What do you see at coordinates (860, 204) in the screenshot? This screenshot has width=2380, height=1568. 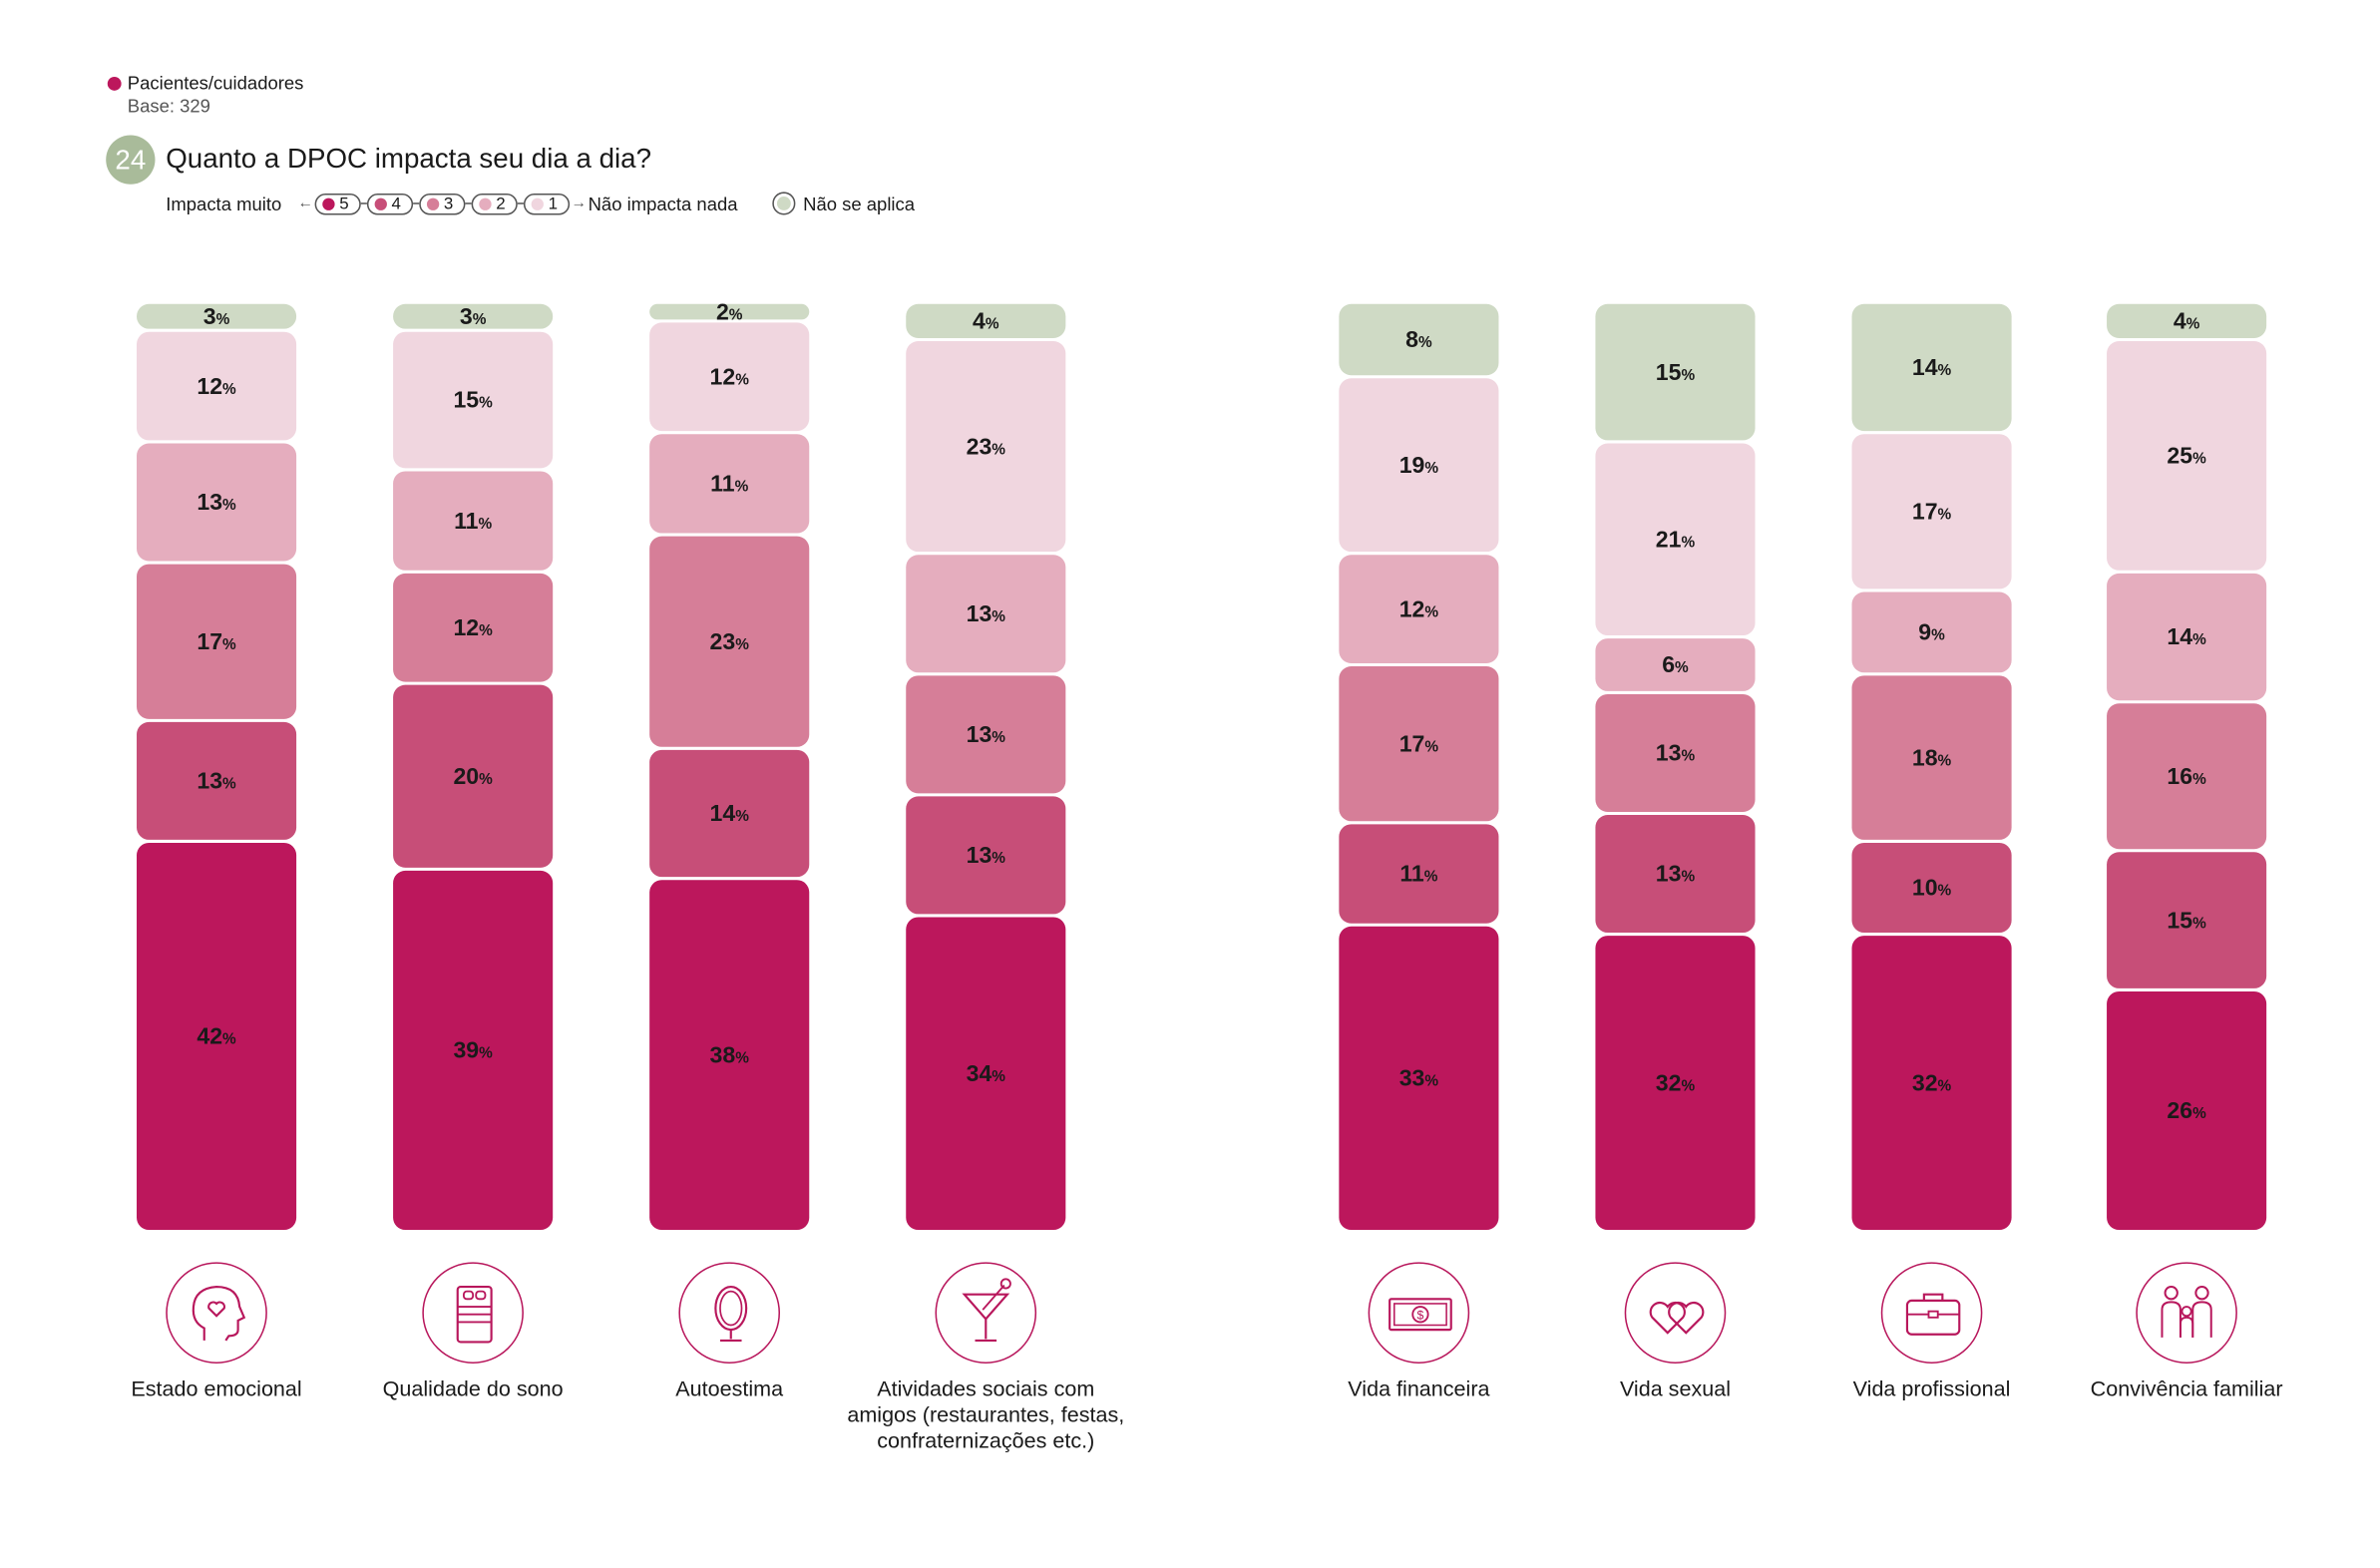 I see `not-applicable-label: Não se aplica` at bounding box center [860, 204].